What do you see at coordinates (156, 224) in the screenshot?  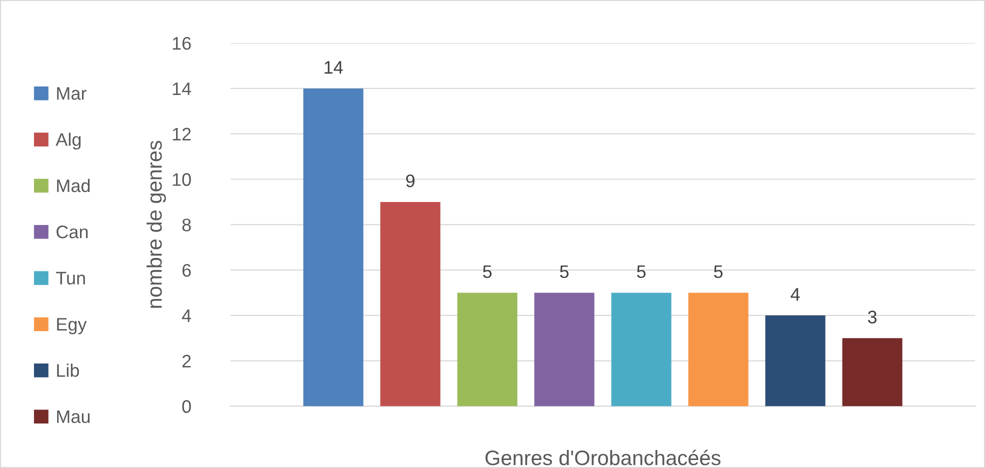 I see `y-axis-title: nombre de genres` at bounding box center [156, 224].